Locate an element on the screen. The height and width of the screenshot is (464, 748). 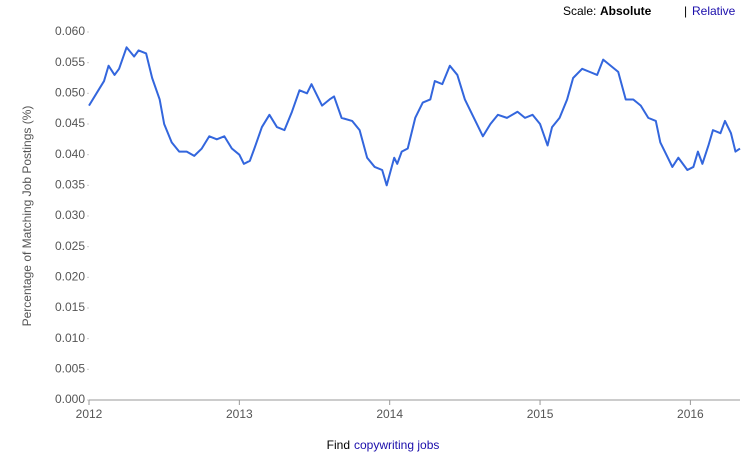
y-tick-label: 0.015 is located at coordinates (70, 307).